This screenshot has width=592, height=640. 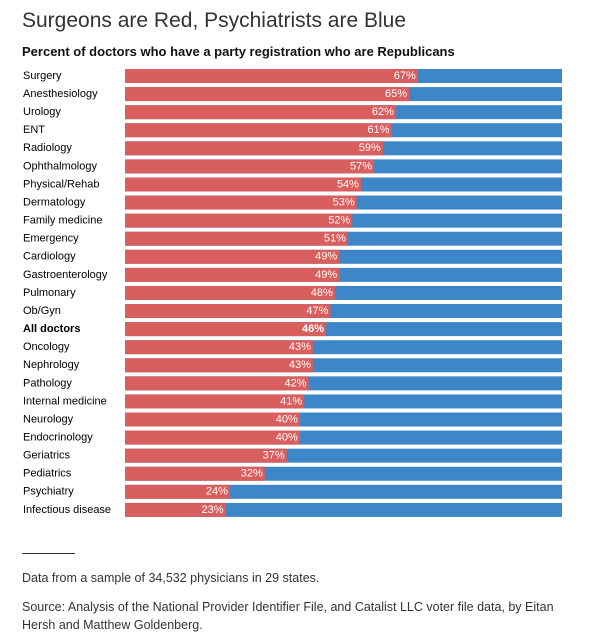 What do you see at coordinates (47, 474) in the screenshot?
I see `category-label: Pediatrics` at bounding box center [47, 474].